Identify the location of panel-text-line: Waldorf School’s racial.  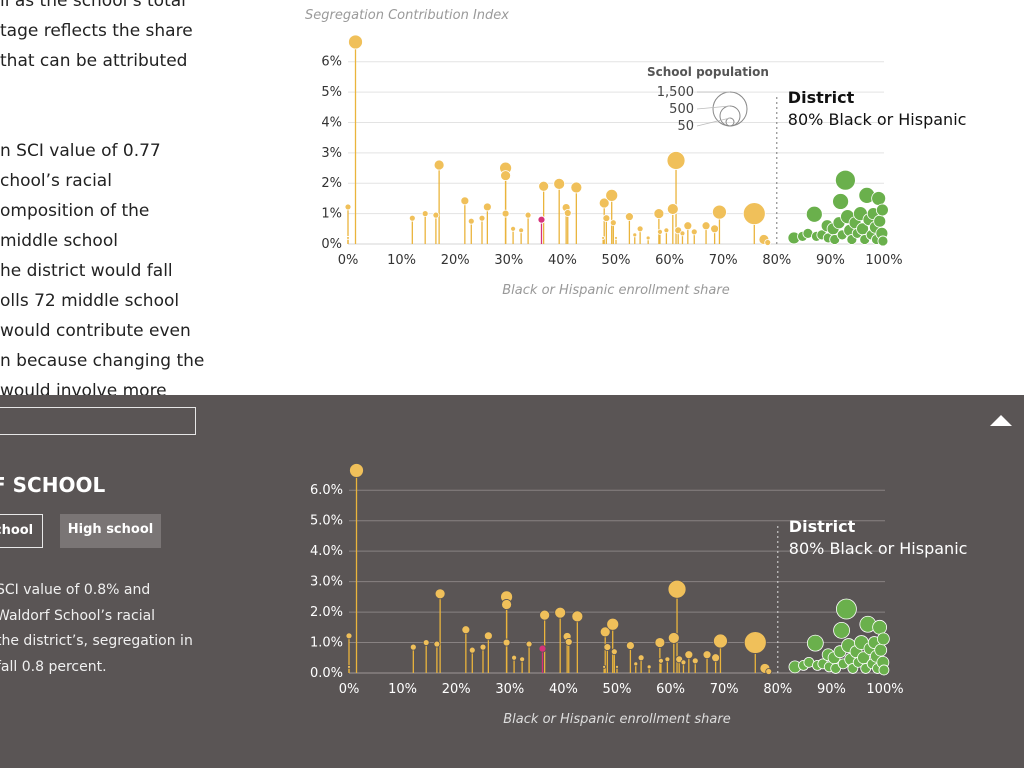
(78, 615).